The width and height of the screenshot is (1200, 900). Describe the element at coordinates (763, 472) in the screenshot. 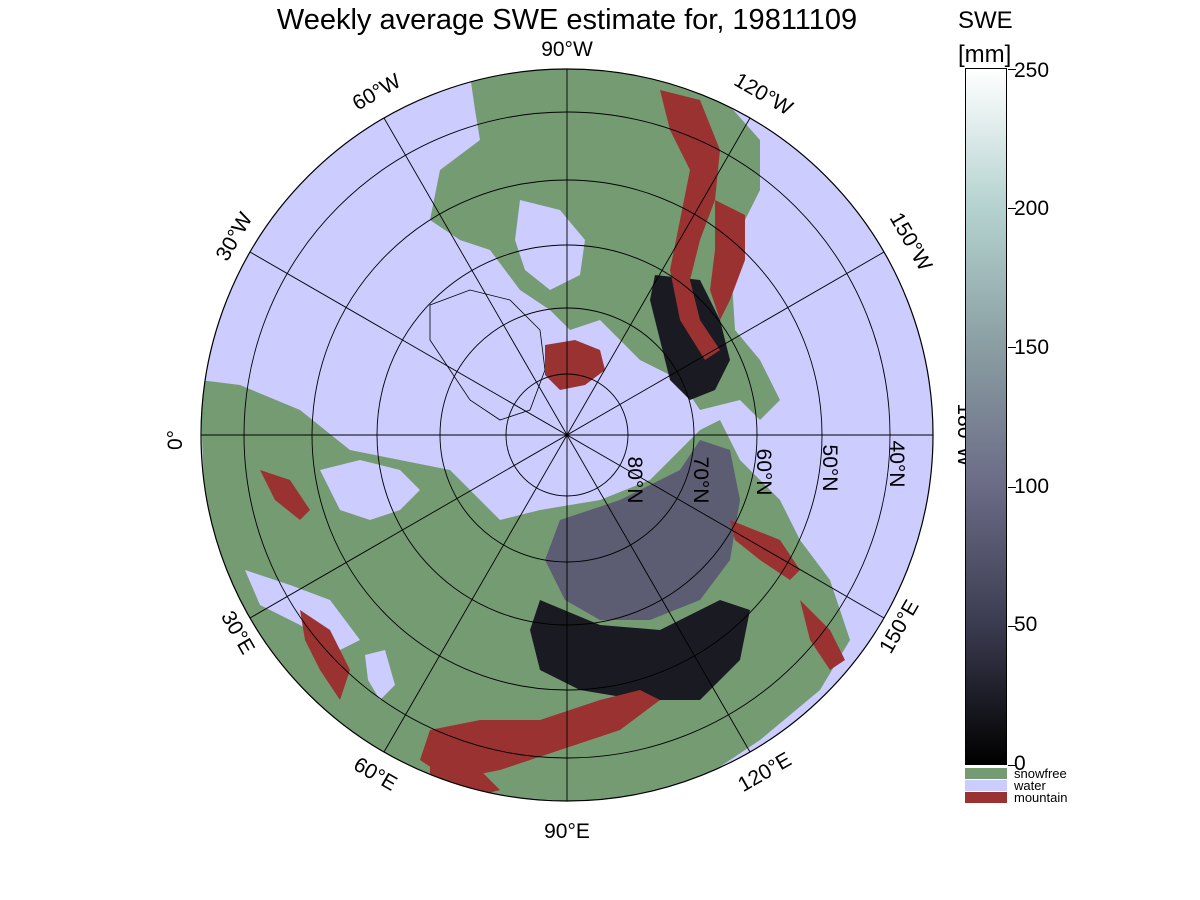

I see `lat-label-60n: 60°N` at that location.